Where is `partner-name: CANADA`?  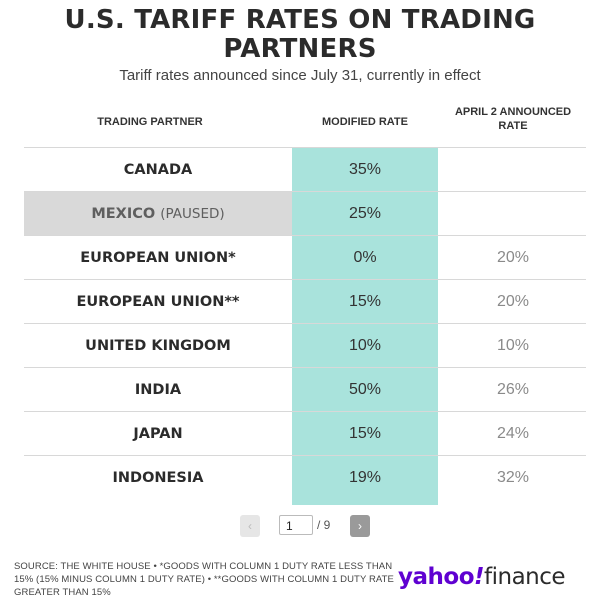
partner-name: CANADA is located at coordinates (158, 170).